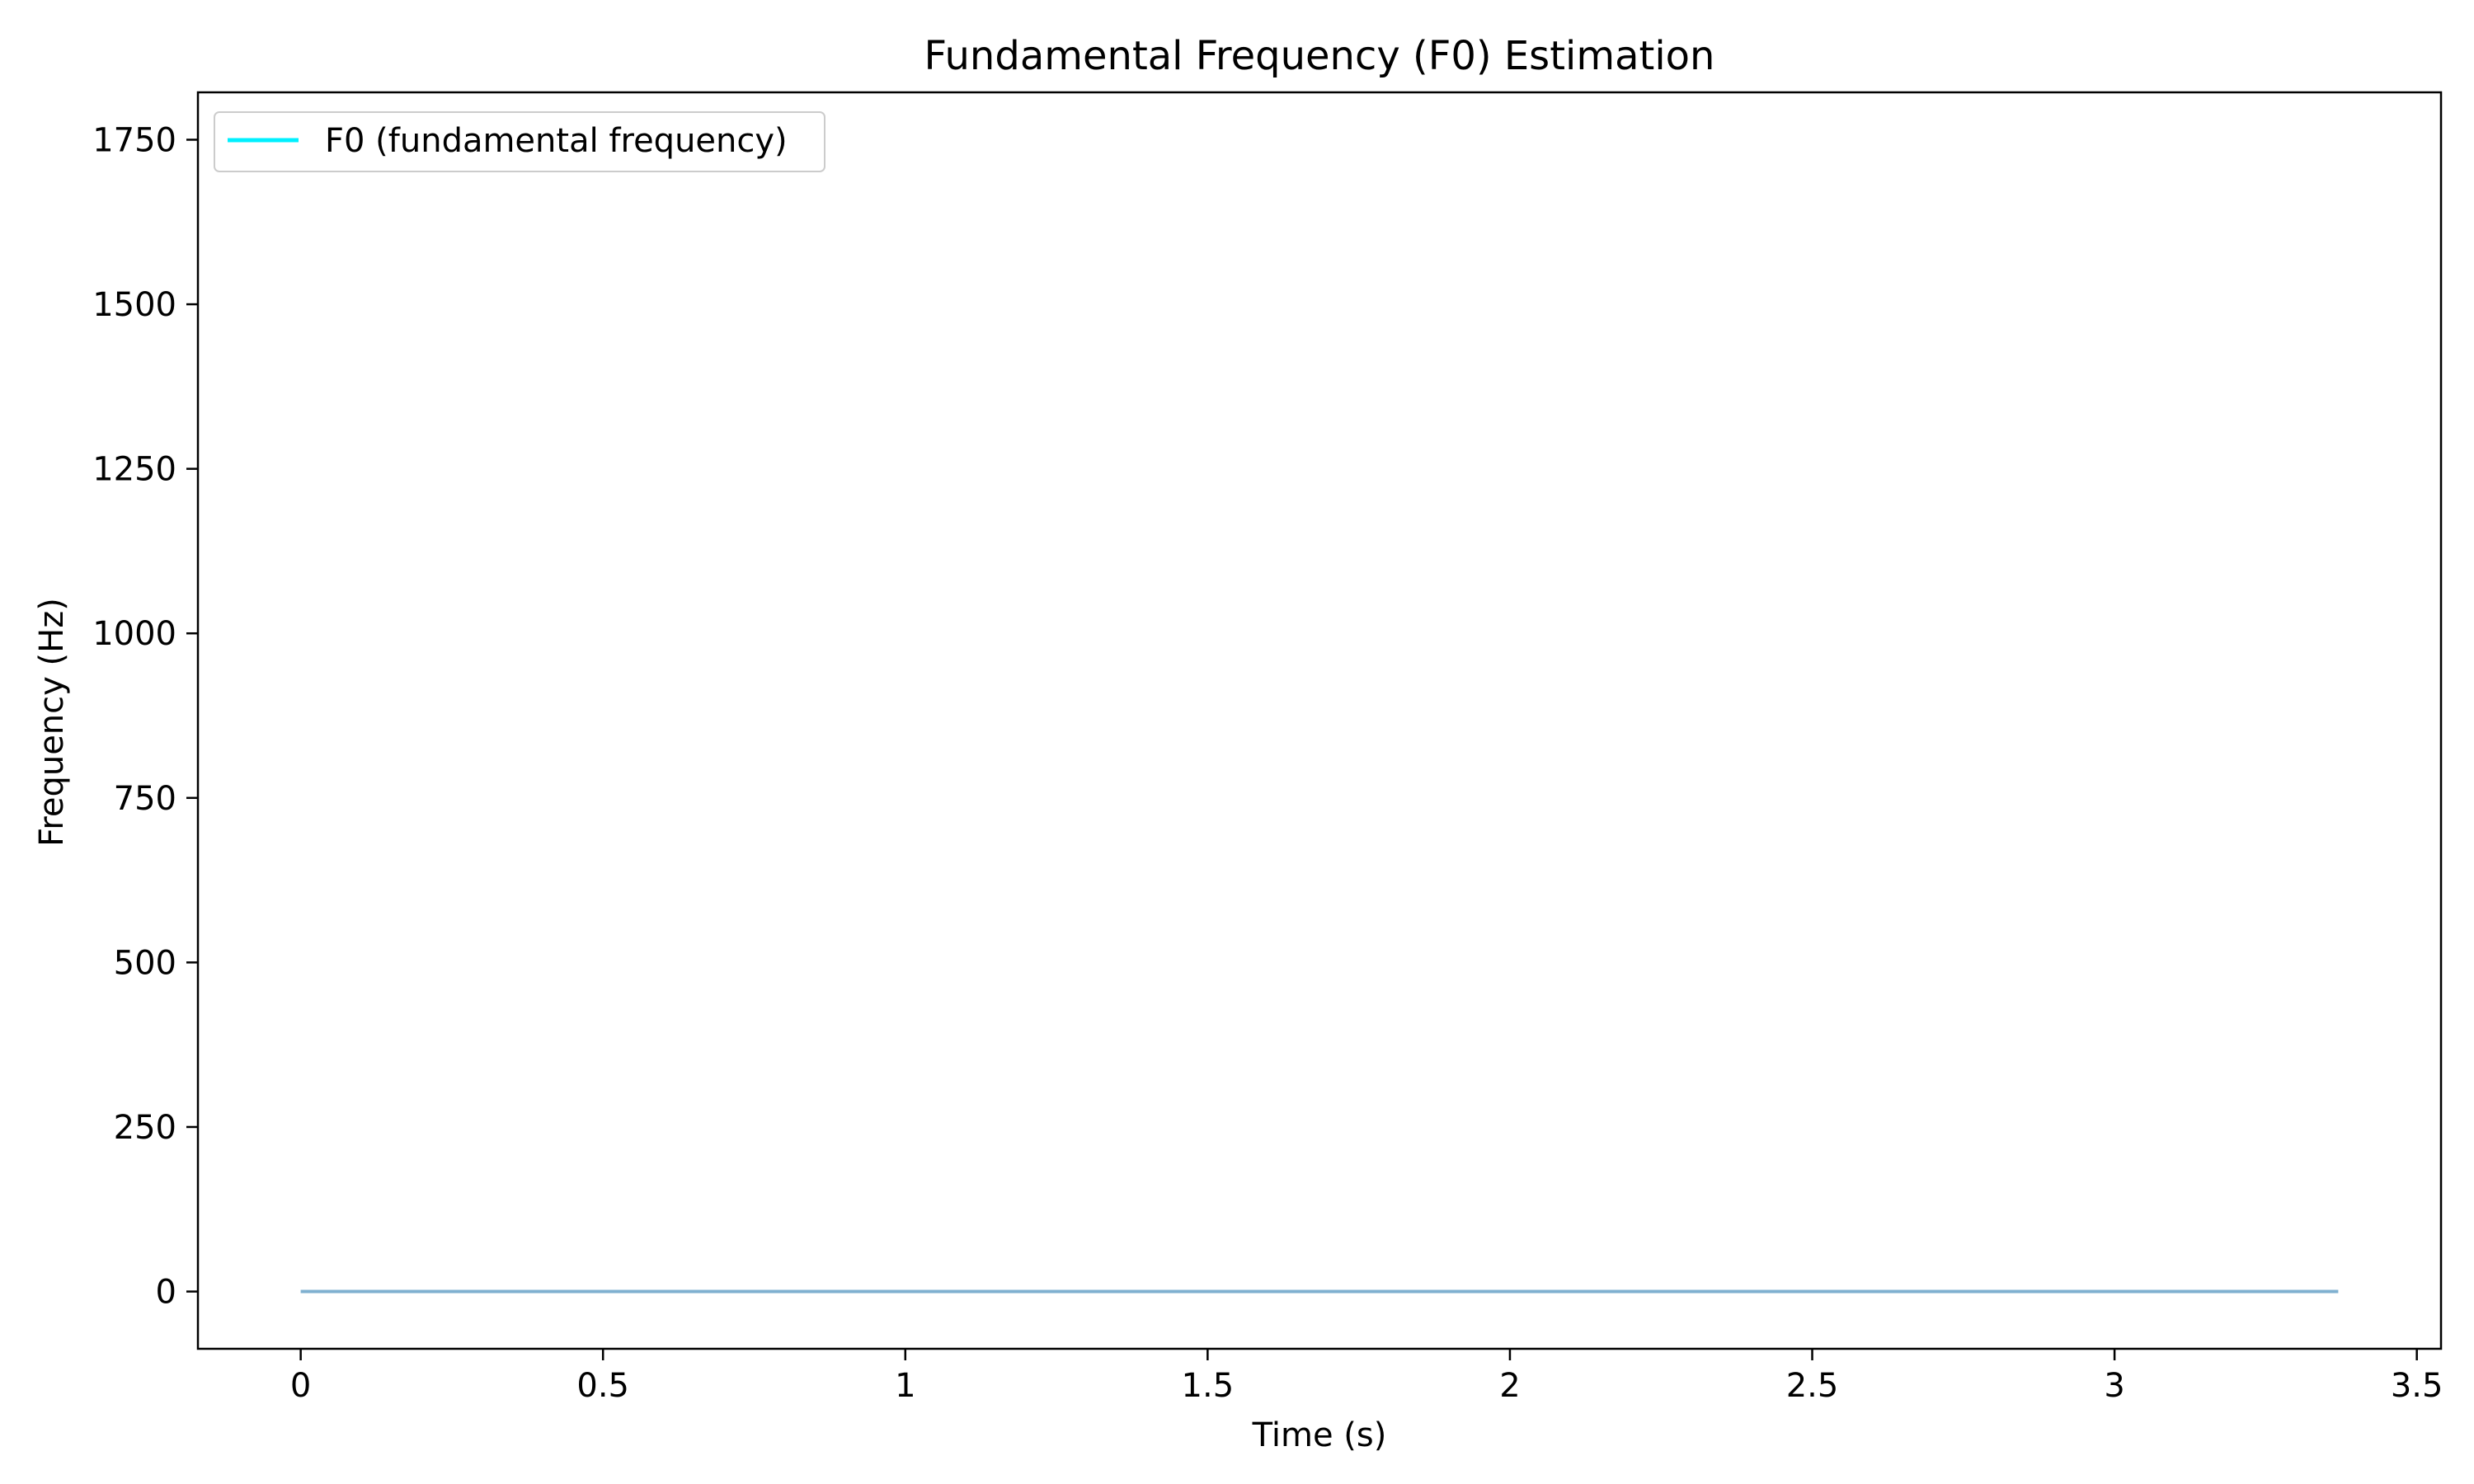 Image resolution: width=2474 pixels, height=1484 pixels. I want to click on y-tick-label: 1250, so click(134, 470).